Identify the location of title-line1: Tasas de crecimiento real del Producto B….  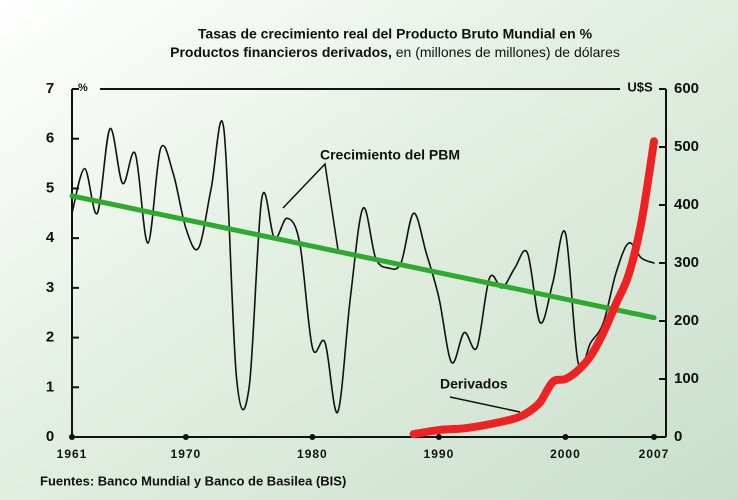
(395, 34).